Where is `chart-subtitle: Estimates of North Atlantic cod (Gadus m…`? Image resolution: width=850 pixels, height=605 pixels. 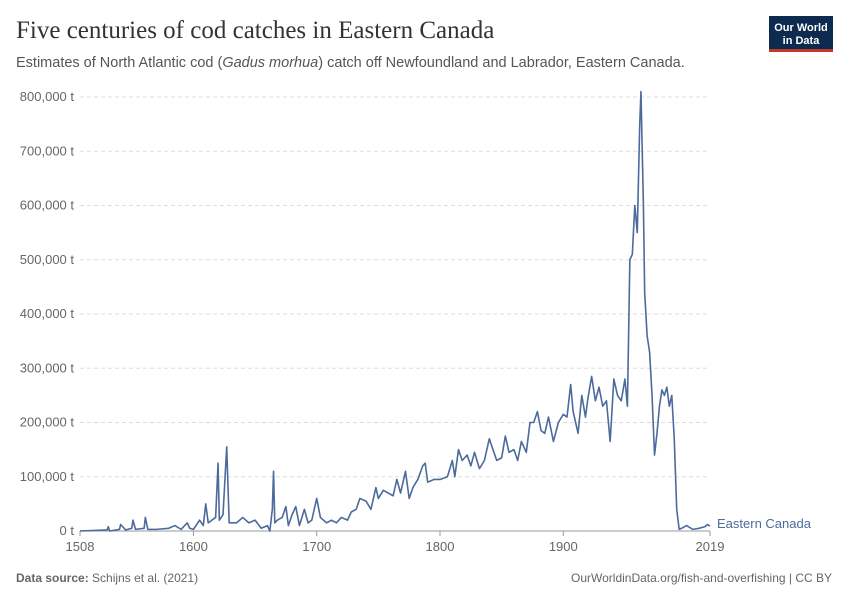
chart-subtitle: Estimates of North Atlantic cod (Gadus m… is located at coordinates (350, 63).